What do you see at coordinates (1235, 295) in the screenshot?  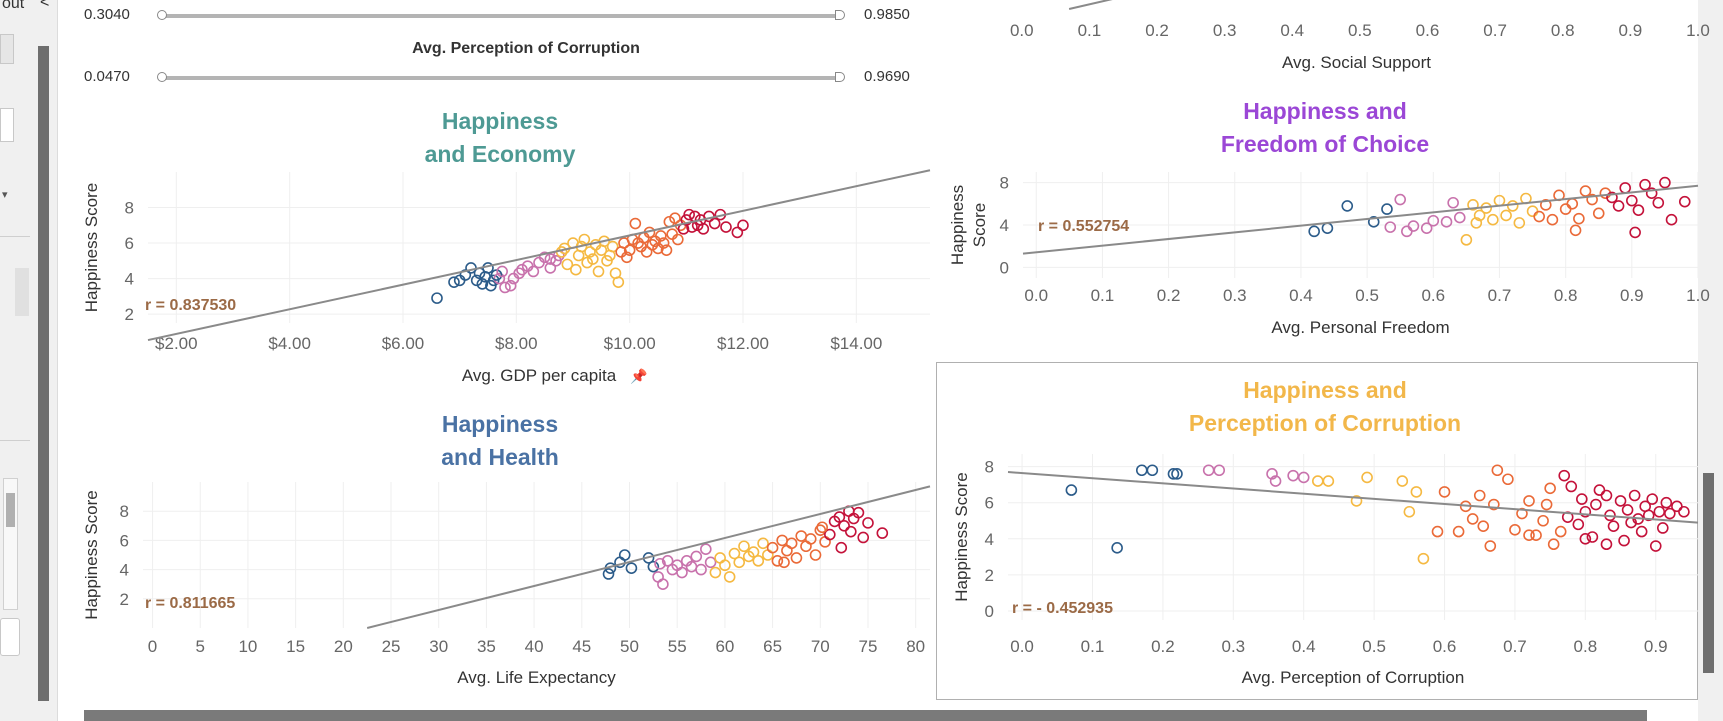 I see `x-tick-label: 0.3` at bounding box center [1235, 295].